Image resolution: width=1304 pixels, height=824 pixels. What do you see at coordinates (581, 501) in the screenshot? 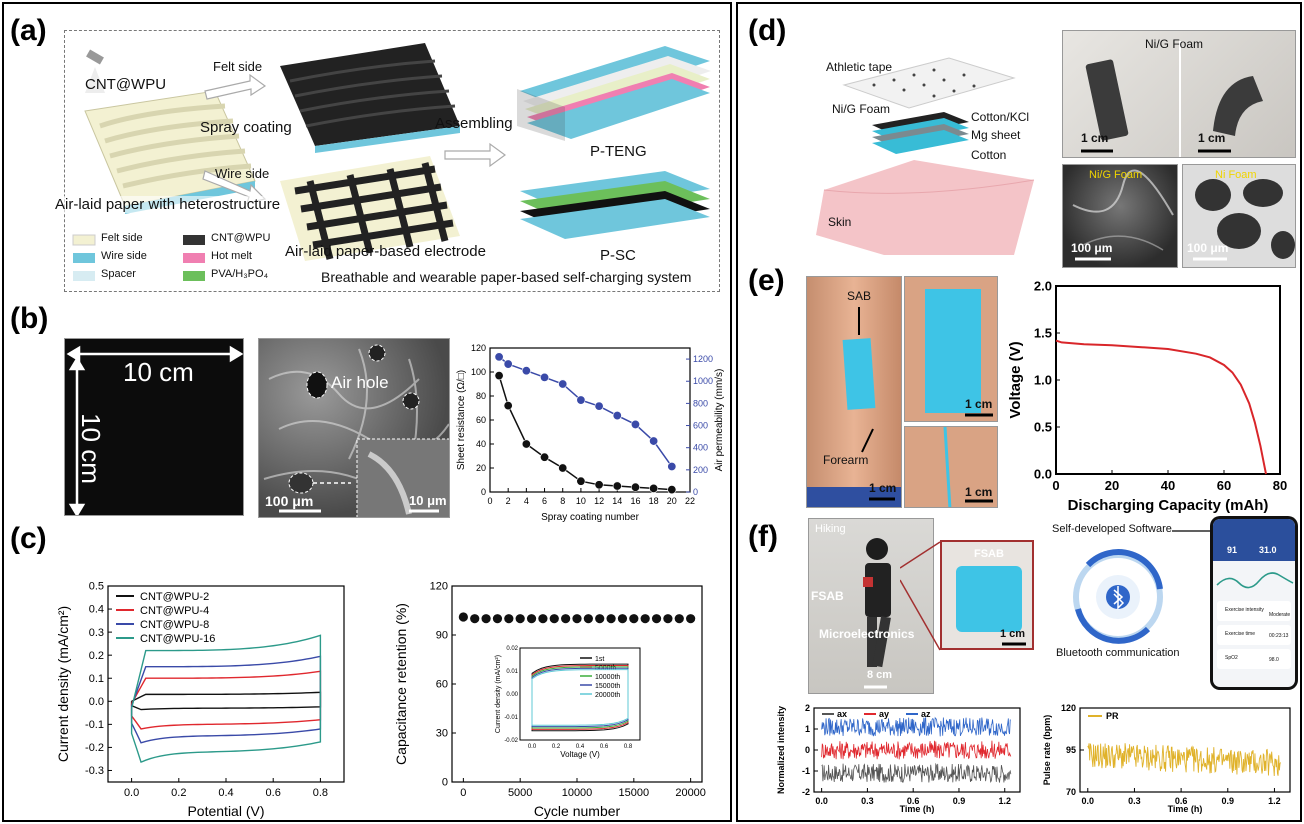
I see `x-tick-label: 10` at bounding box center [581, 501].